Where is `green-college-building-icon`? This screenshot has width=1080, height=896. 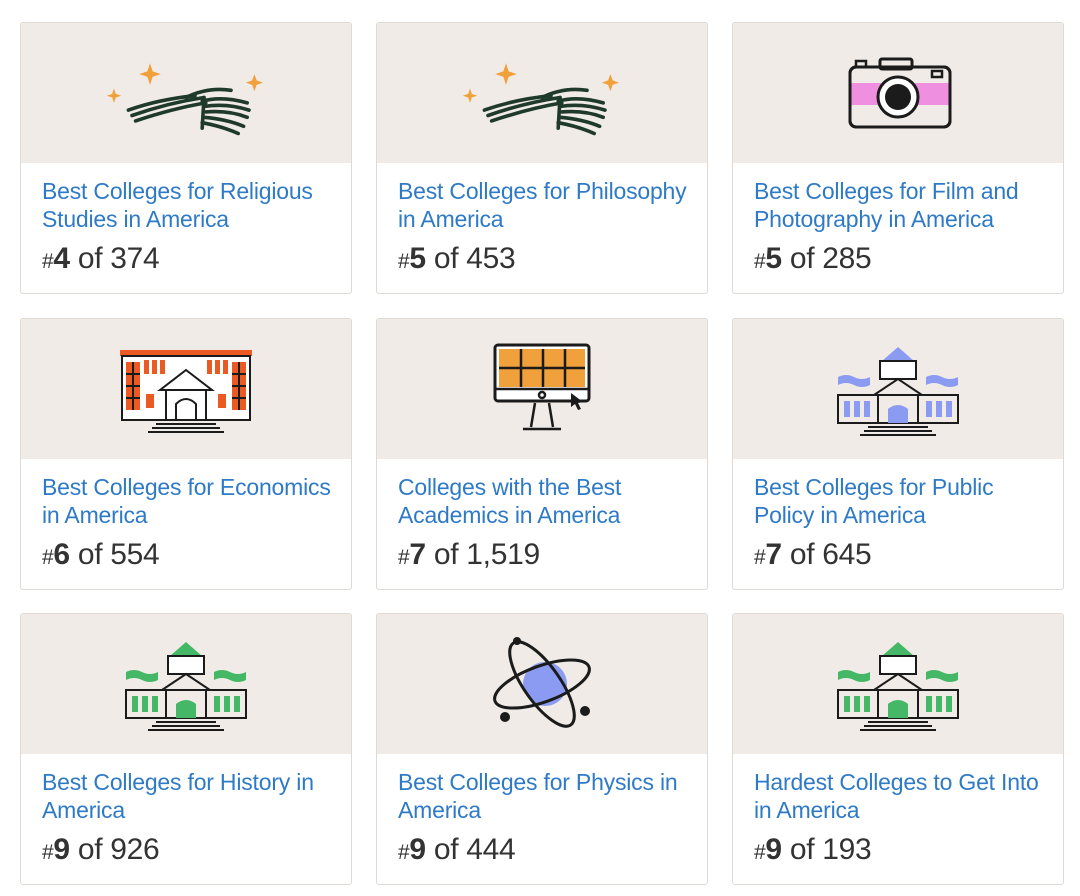 green-college-building-icon is located at coordinates (186, 684).